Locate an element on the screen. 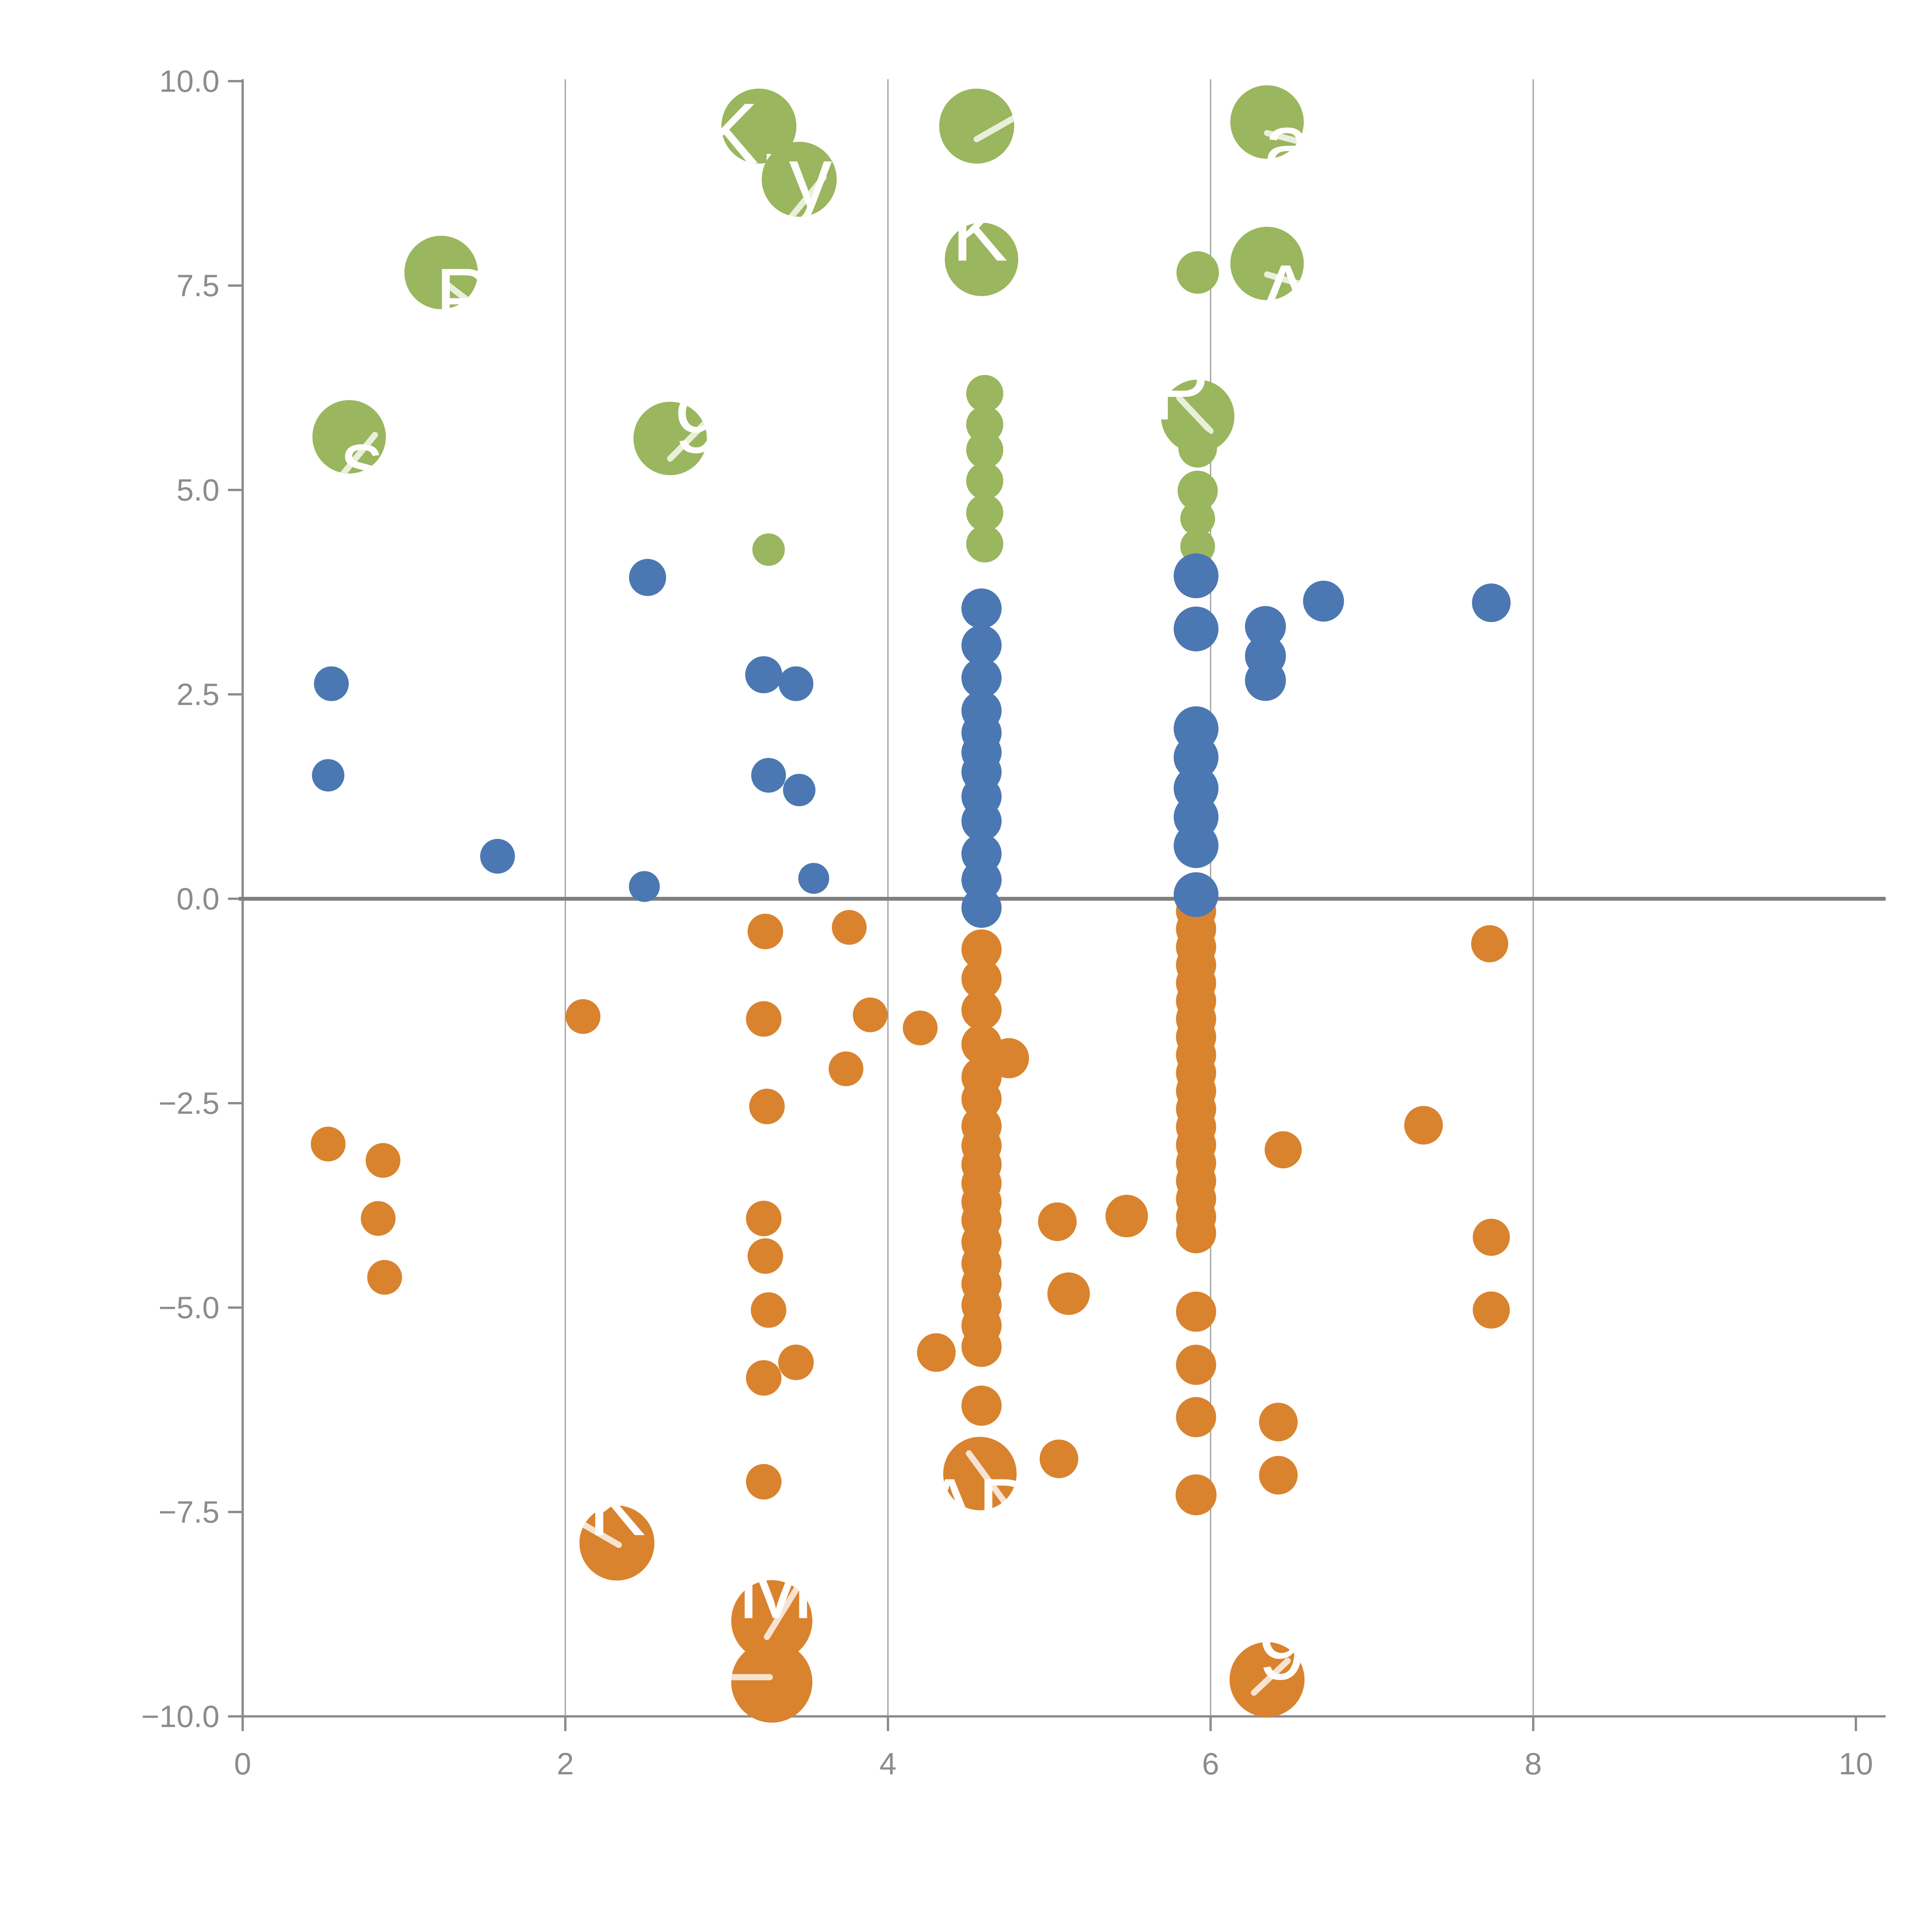 This screenshot has height=1932, width=1932. bubble-label: K. is located at coordinates (742, 134).